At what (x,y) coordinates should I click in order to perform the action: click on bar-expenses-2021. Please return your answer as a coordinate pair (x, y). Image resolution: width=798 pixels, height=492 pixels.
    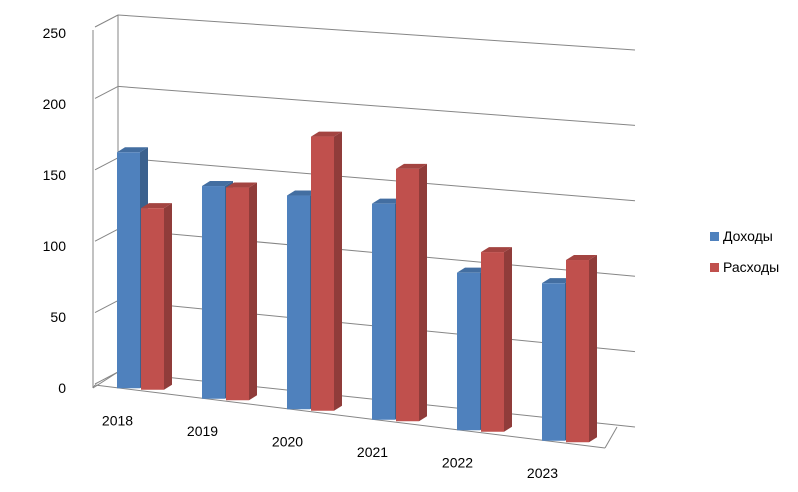
    Looking at the image, I should click on (411, 292).